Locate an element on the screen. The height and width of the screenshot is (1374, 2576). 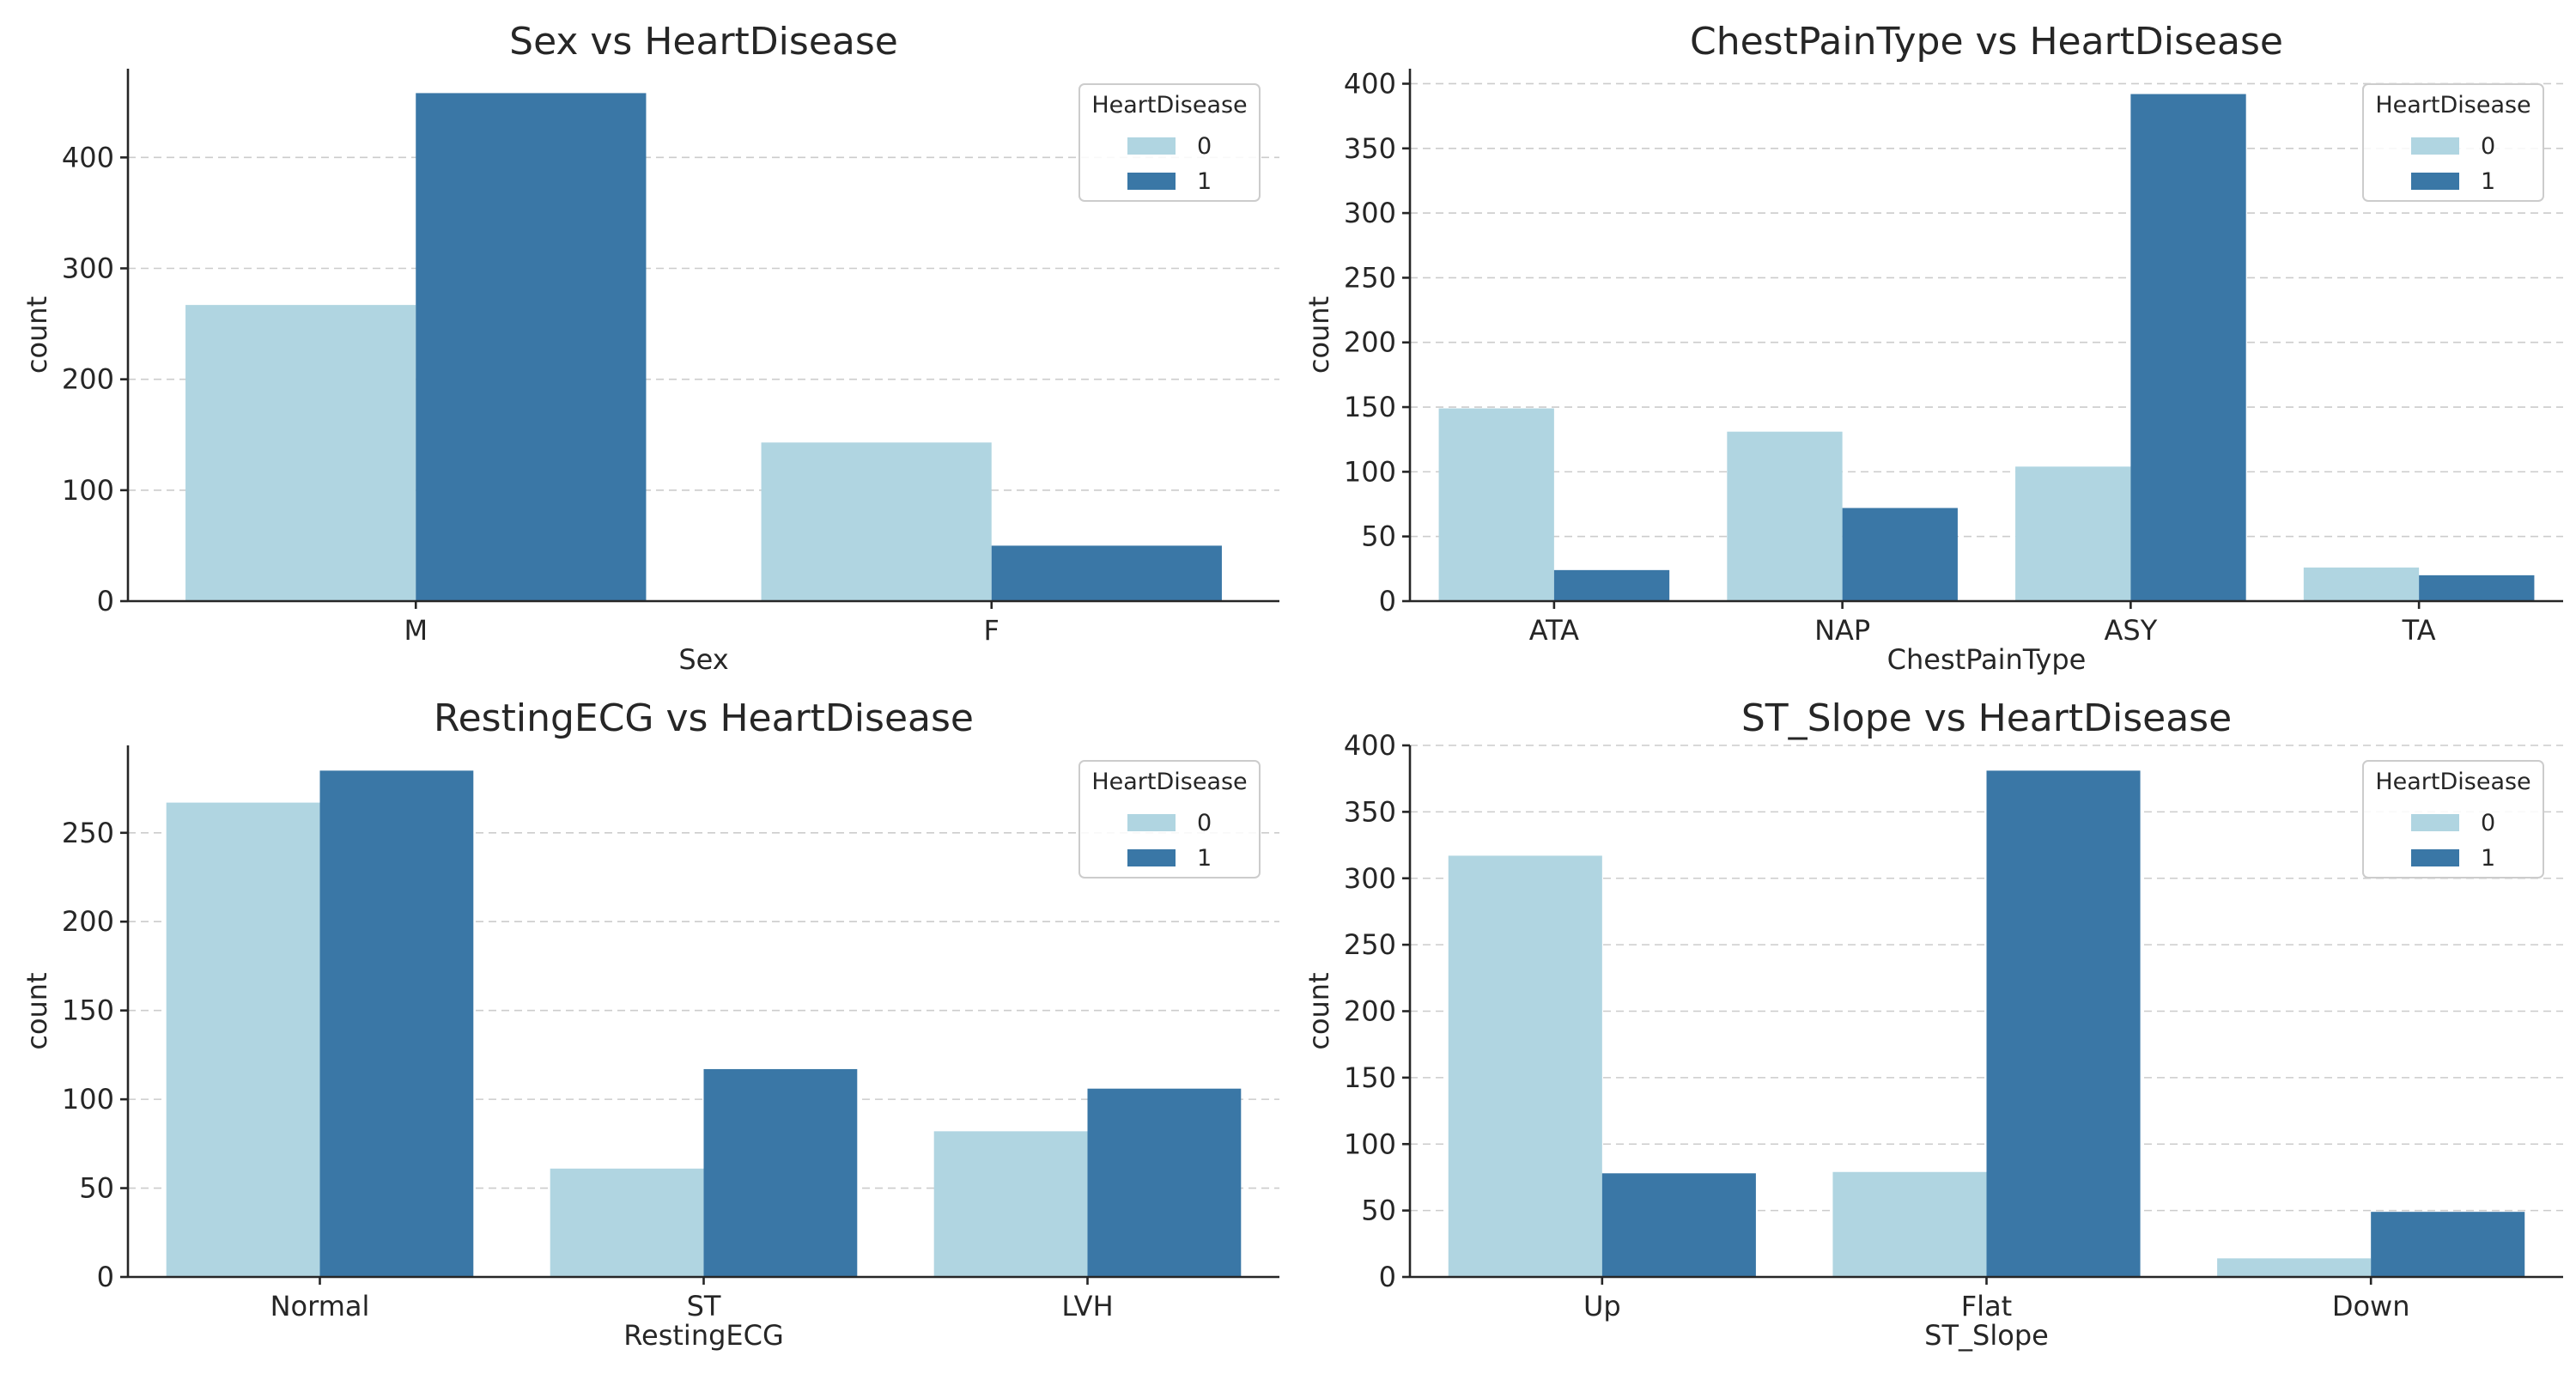
y-ticks: 0 50 100 150 200 250 is located at coordinates (95, 1055).